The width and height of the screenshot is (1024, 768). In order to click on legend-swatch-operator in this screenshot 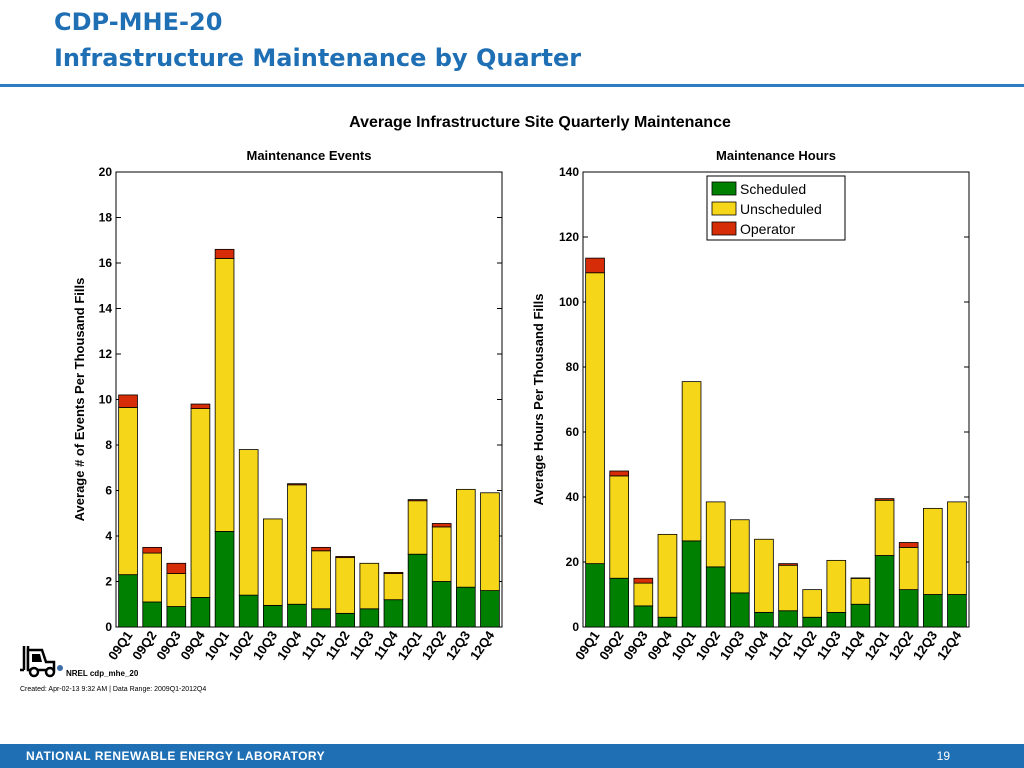, I will do `click(724, 228)`.